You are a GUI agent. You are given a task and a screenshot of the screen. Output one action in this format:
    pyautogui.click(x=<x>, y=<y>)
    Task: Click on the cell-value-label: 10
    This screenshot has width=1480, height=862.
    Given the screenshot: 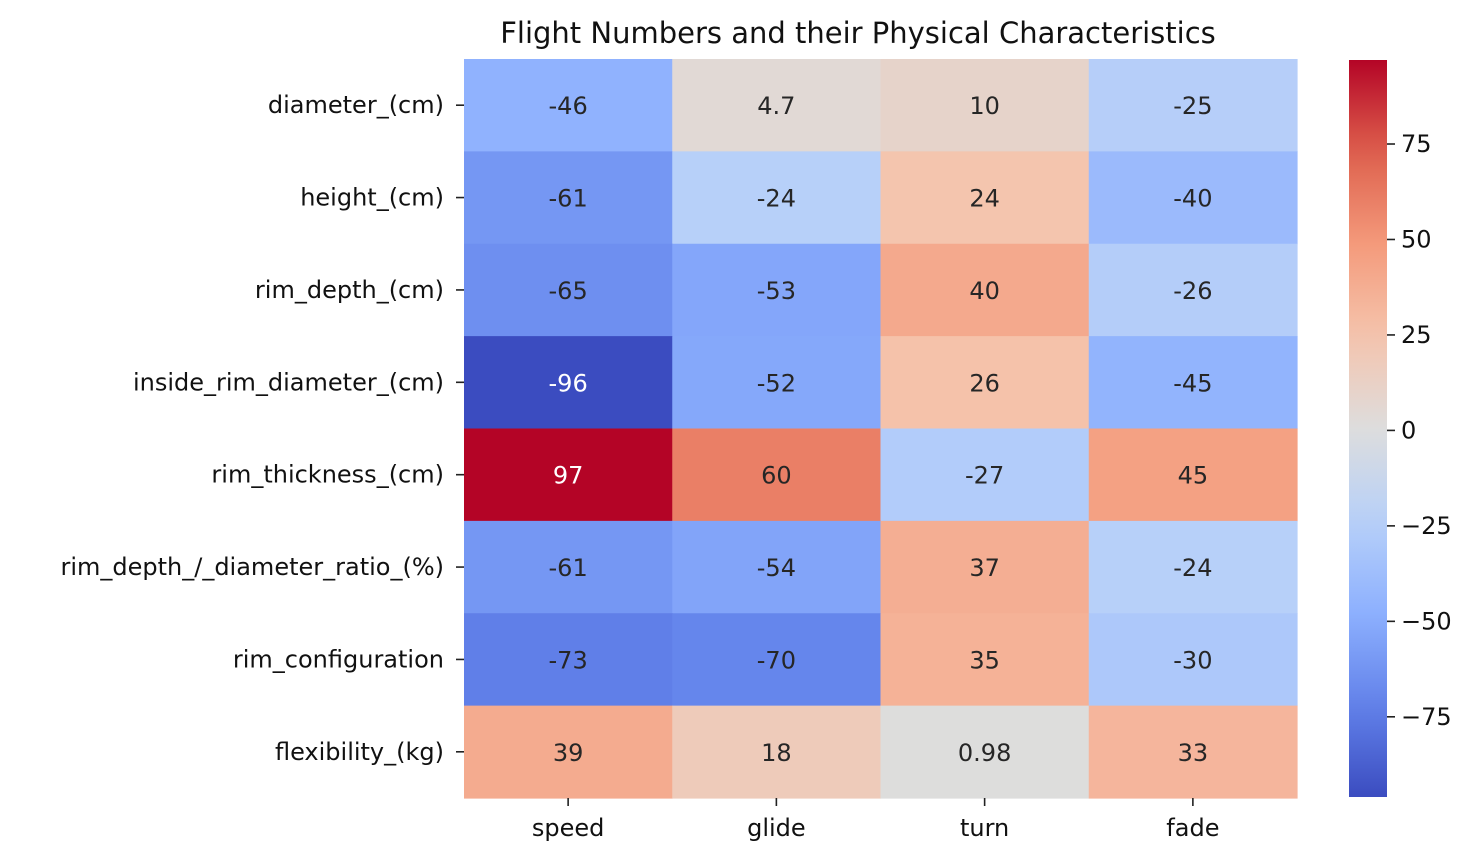 What is the action you would take?
    pyautogui.click(x=984, y=106)
    